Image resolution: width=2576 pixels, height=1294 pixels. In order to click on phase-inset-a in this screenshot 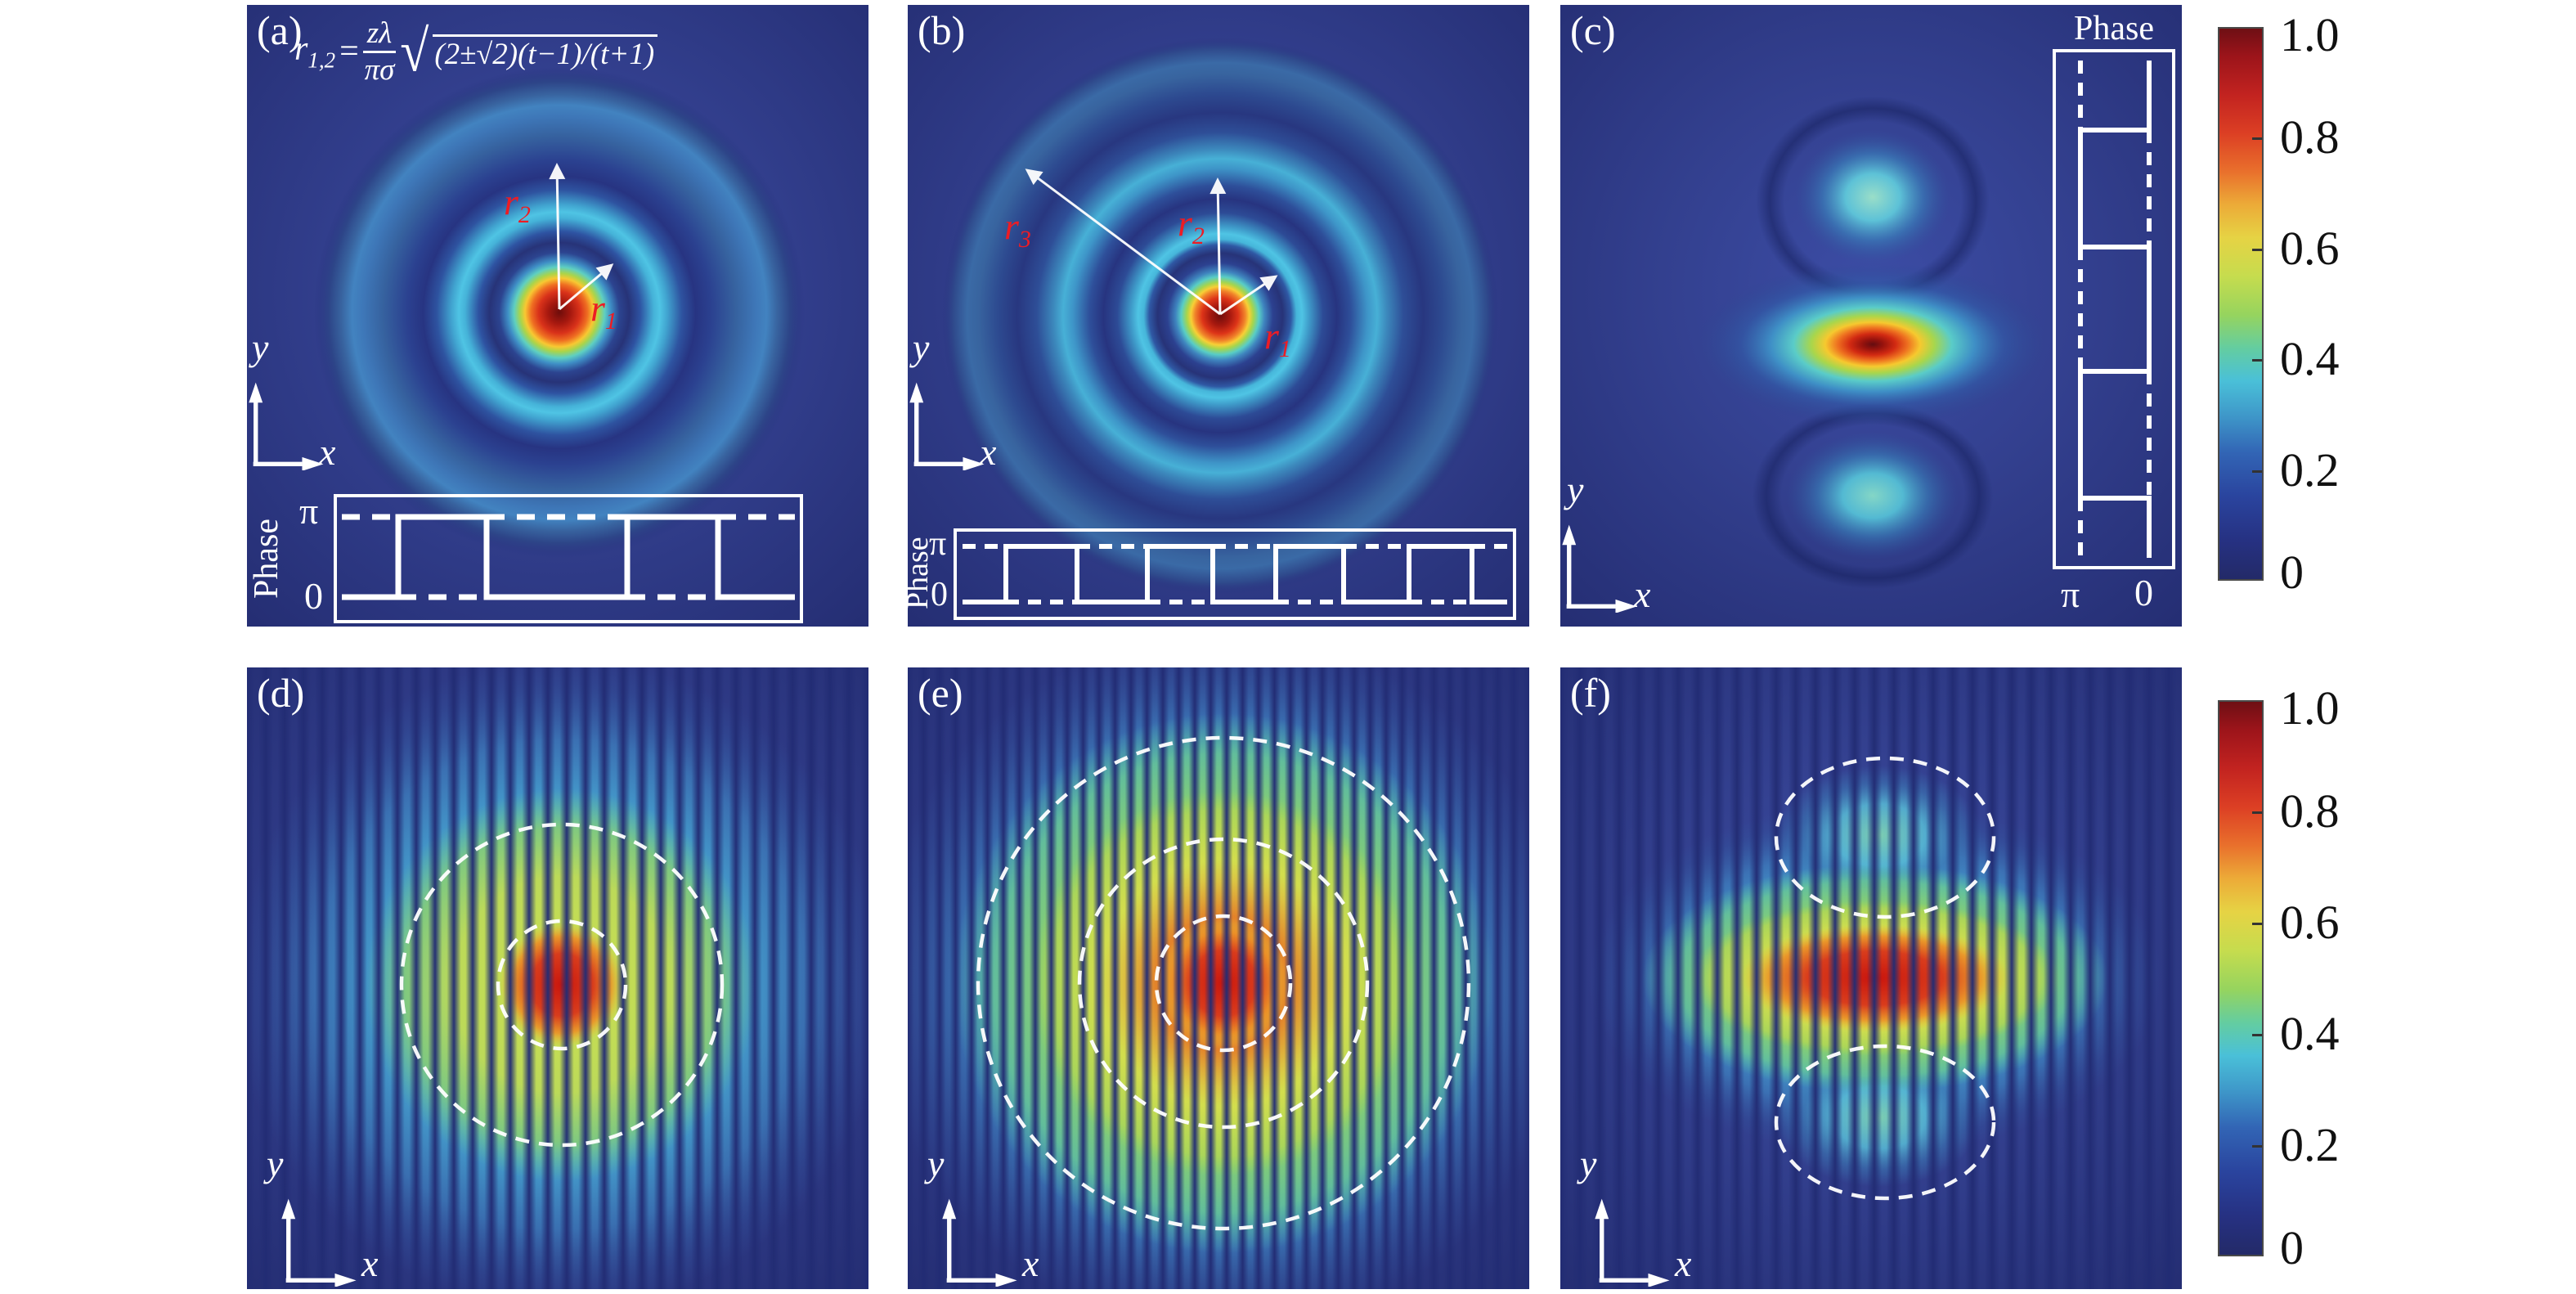, I will do `click(568, 558)`.